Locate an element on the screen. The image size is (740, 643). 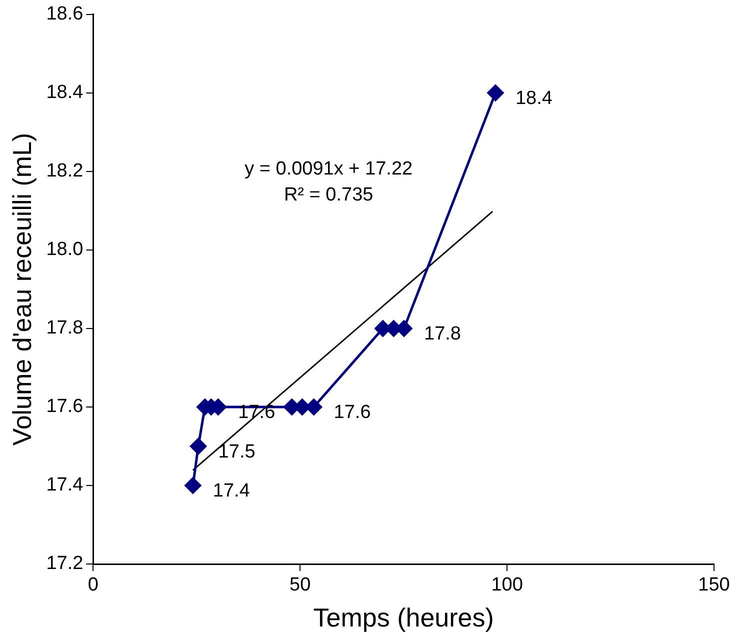
x-tick-label: 150 is located at coordinates (714, 585).